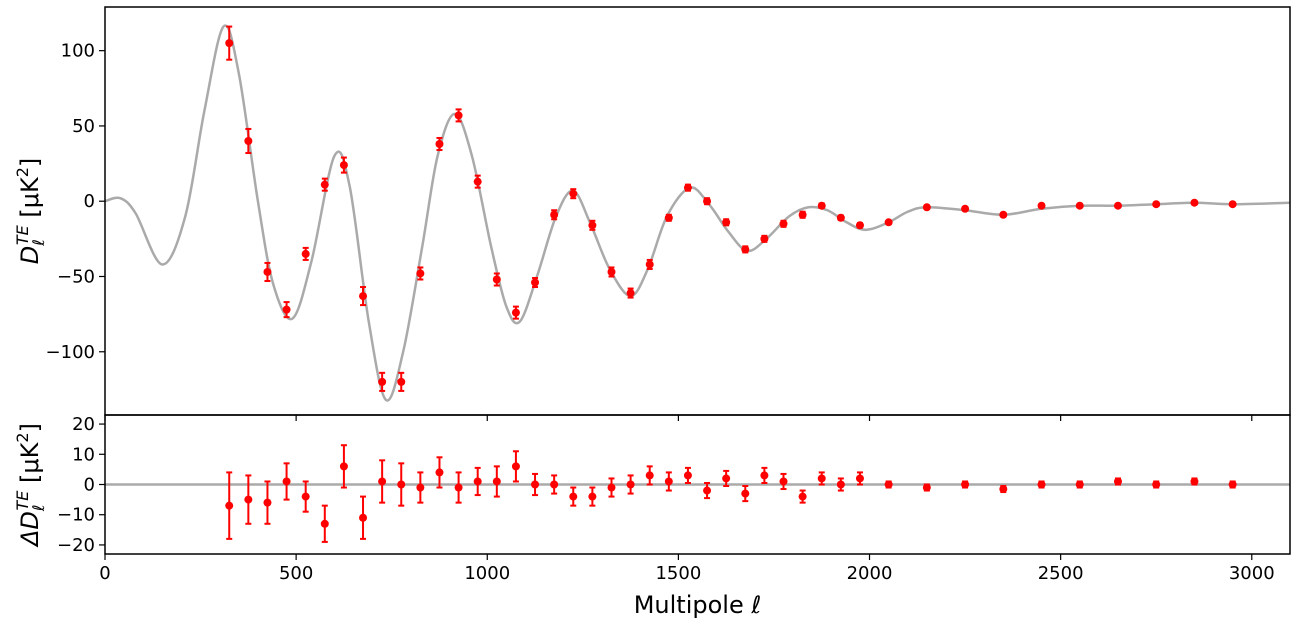 Image resolution: width=1296 pixels, height=627 pixels. Describe the element at coordinates (296, 573) in the screenshot. I see `x-tick-label: 500` at that location.